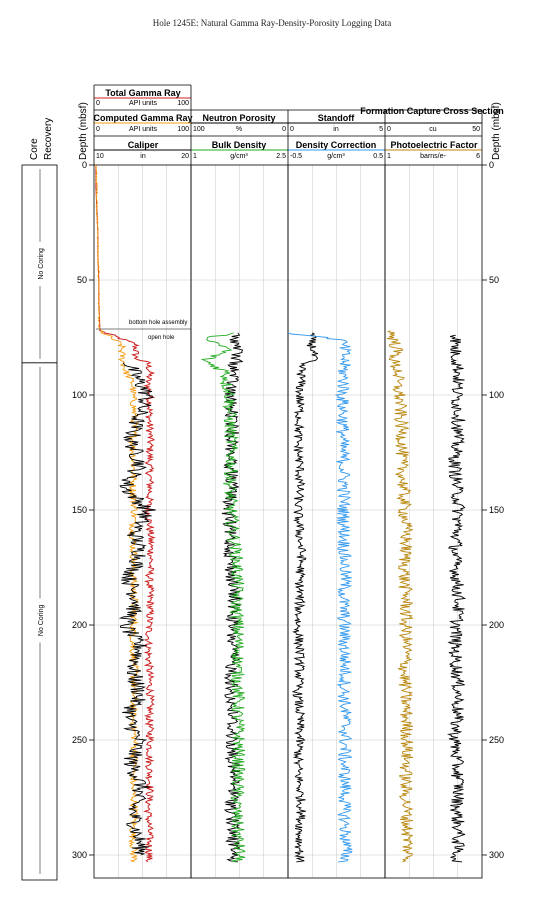  I want to click on annotation-bottom-hole-assembly: bottom hole assembly, so click(158, 323).